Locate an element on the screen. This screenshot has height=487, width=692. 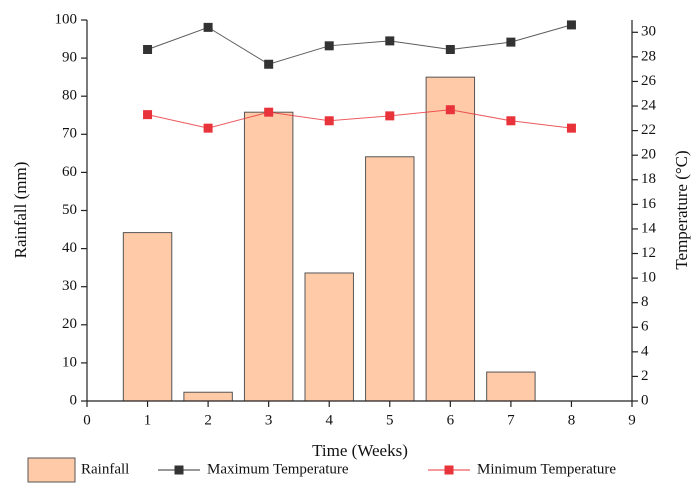
y2-tick-label: 28 is located at coordinates (648, 56).